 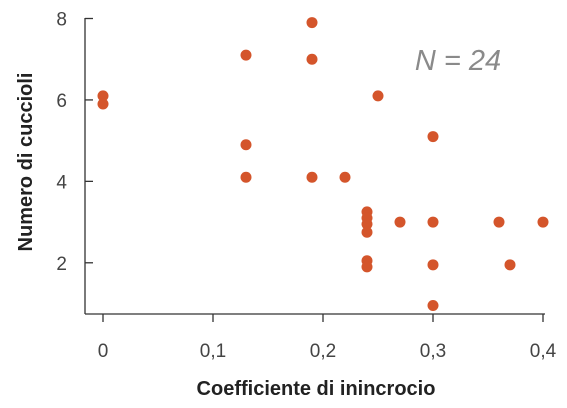 I want to click on y-tick-label: 4, so click(x=61, y=182).